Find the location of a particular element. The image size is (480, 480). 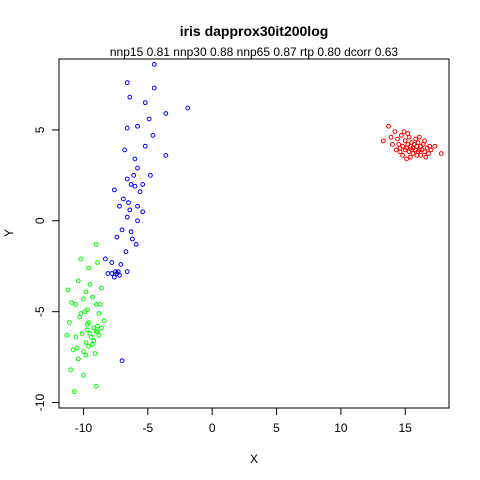

y-tick-label: 5 is located at coordinates (40, 129).